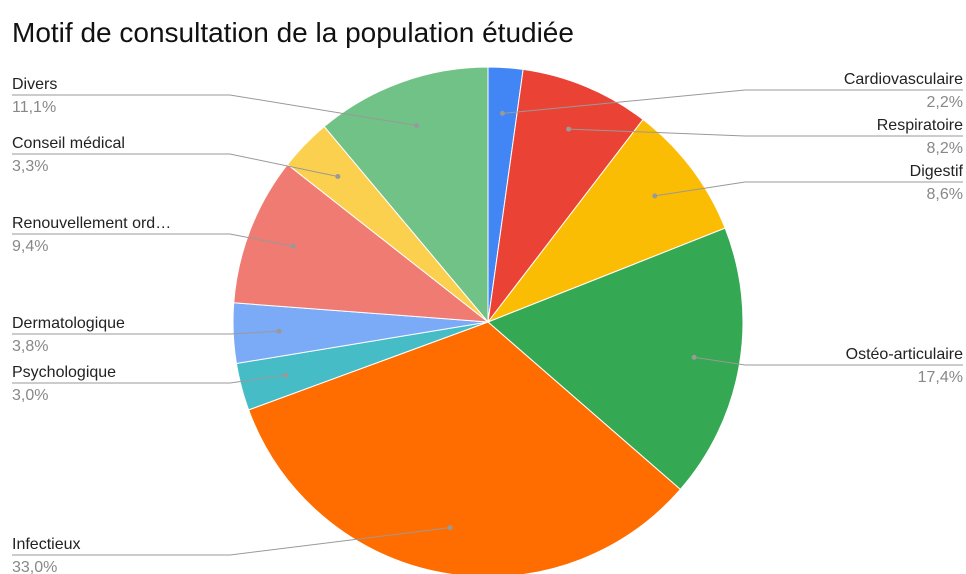 The height and width of the screenshot is (574, 966). I want to click on slice-value: 11,1%, so click(34, 107).